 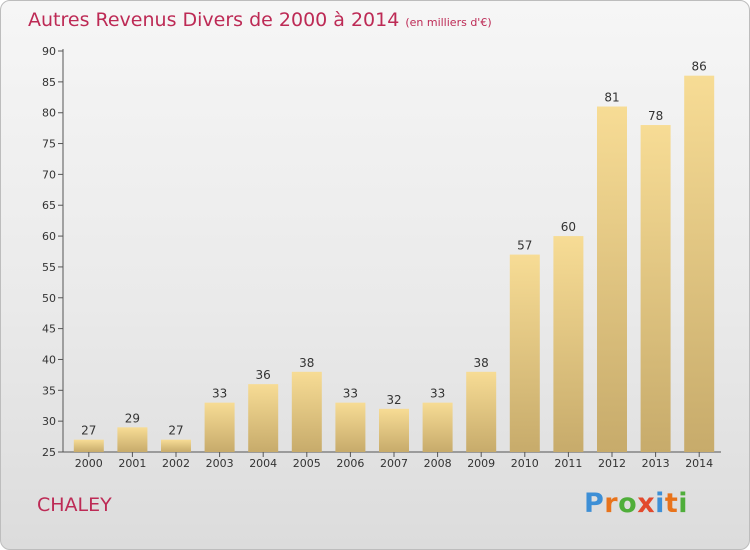 I want to click on y-tick-label: 90, so click(x=49, y=51).